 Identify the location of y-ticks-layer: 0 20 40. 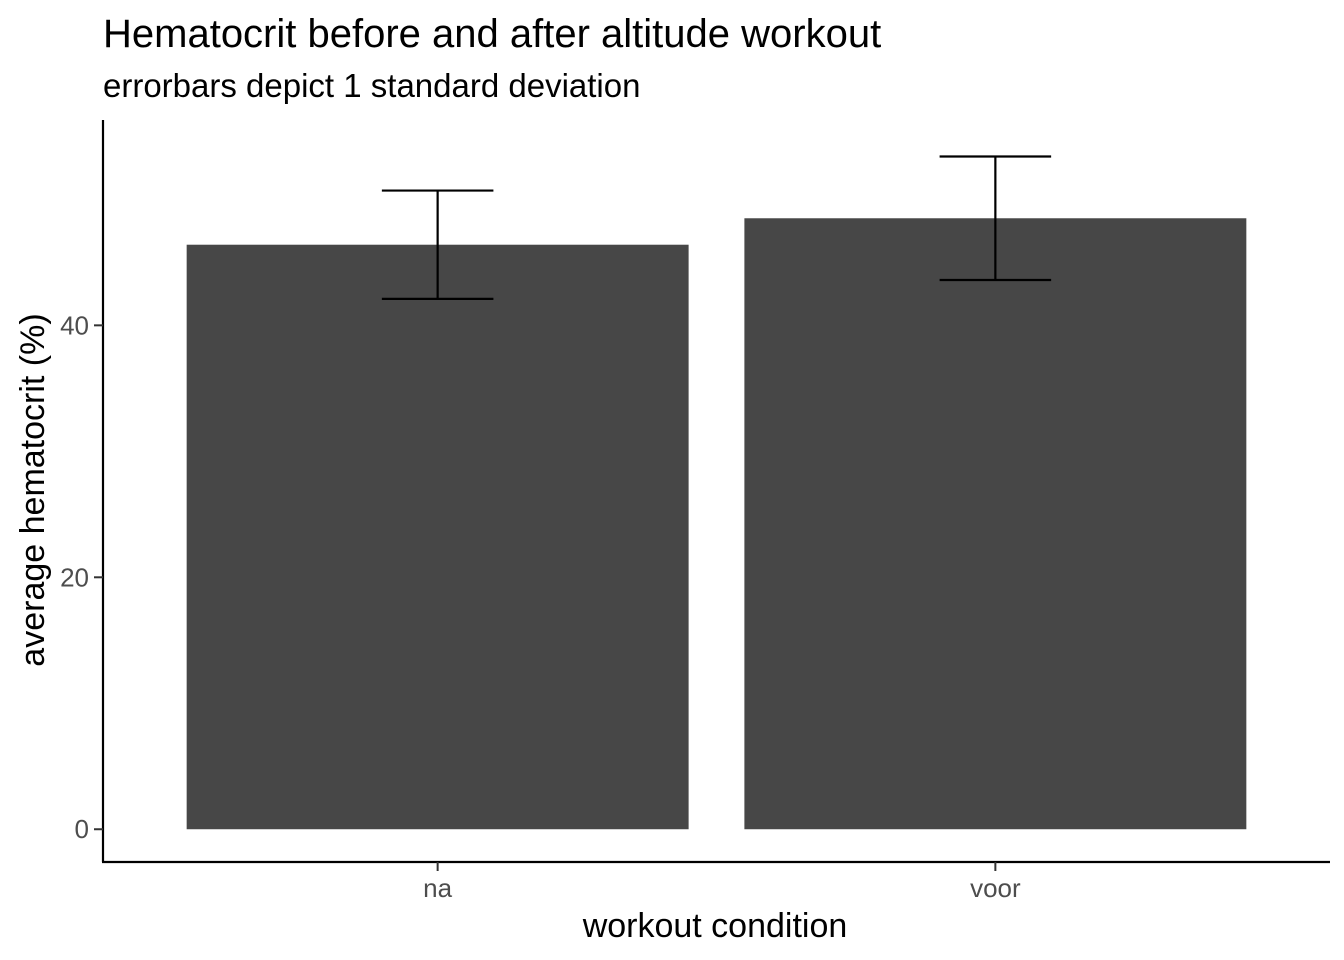
(81, 577).